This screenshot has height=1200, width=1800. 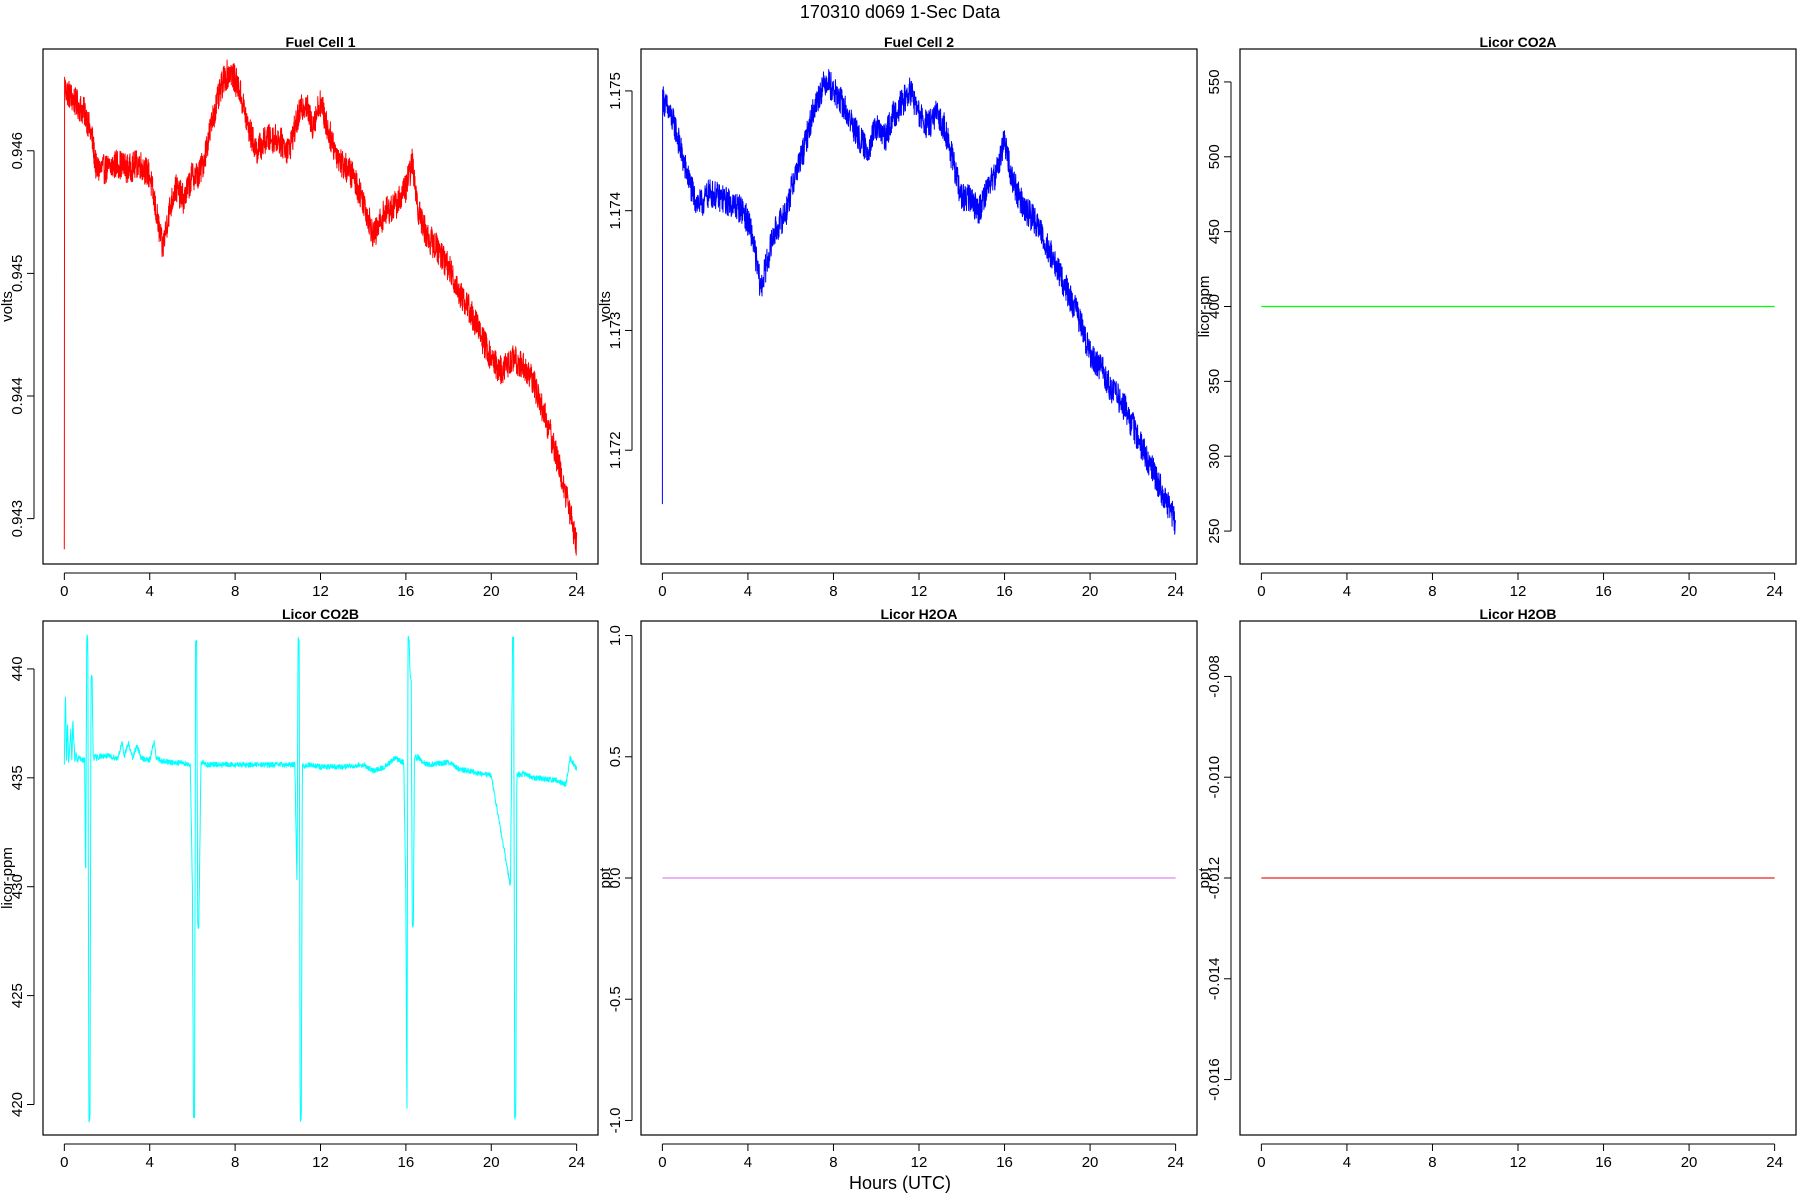 I want to click on y-tick-label: 500, so click(x=1214, y=156).